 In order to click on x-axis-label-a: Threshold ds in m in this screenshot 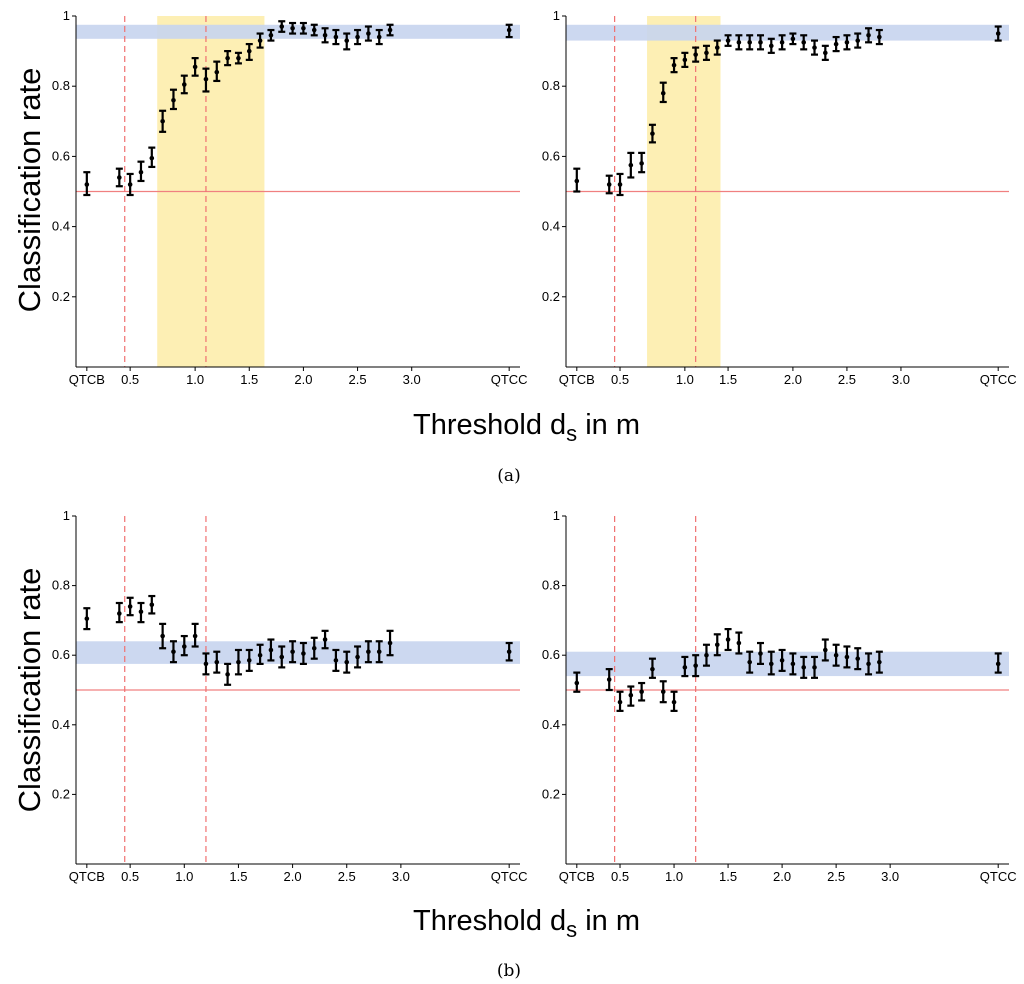, I will do `click(526, 427)`.